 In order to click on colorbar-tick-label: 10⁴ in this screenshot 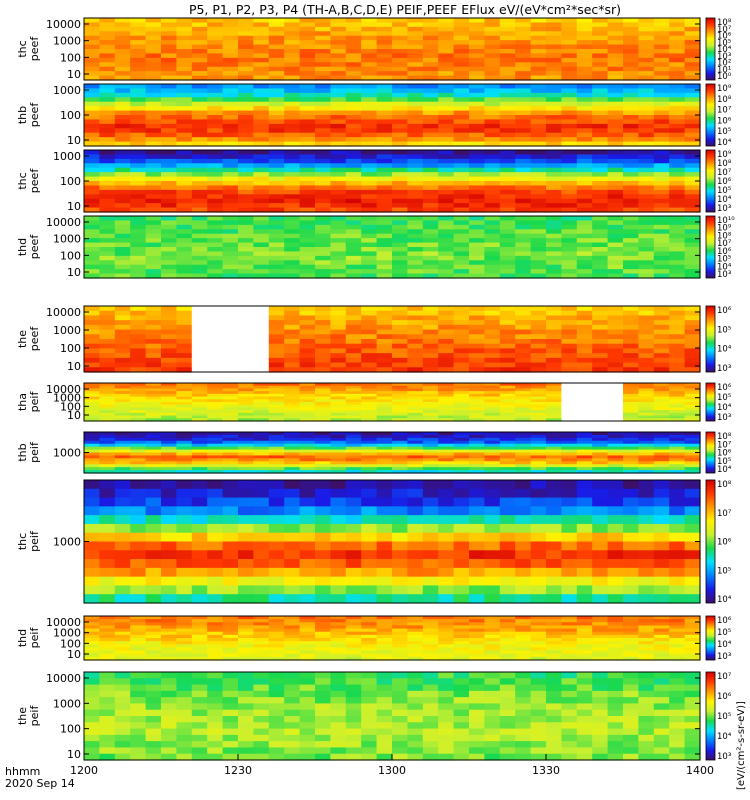, I will do `click(724, 143)`.